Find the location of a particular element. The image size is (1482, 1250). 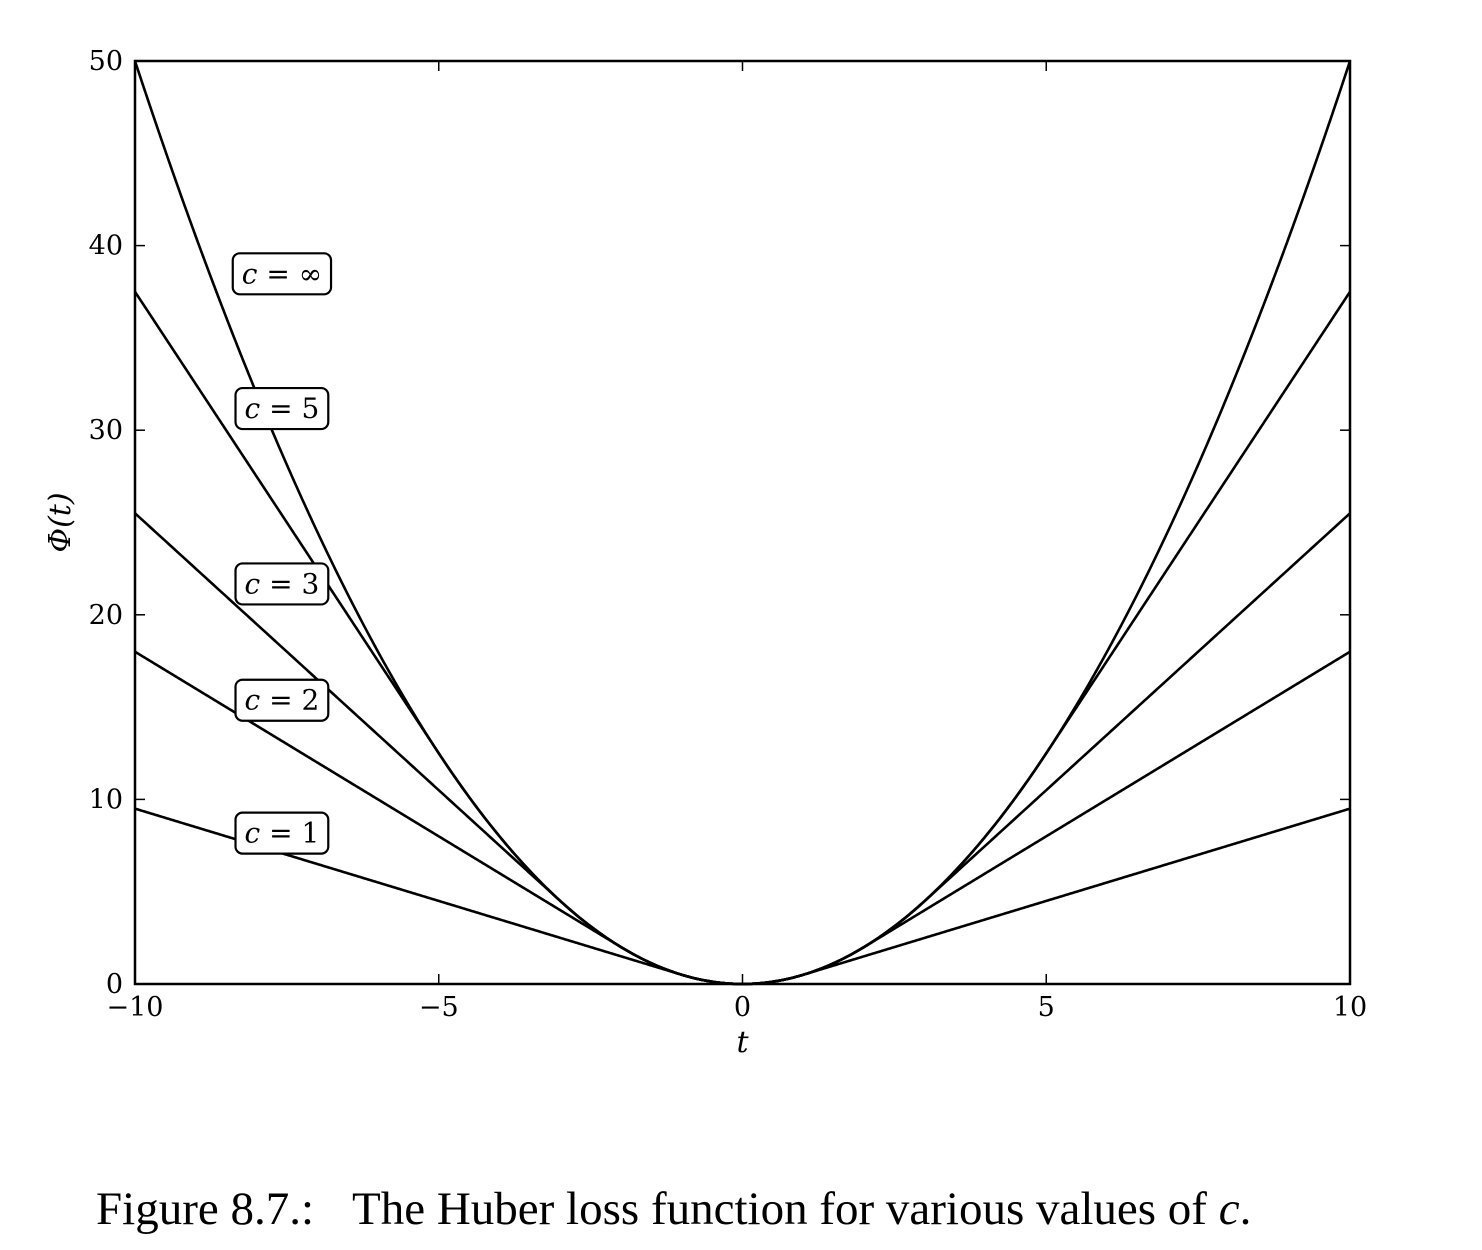

curve-label-3: c = 2 is located at coordinates (282, 700).